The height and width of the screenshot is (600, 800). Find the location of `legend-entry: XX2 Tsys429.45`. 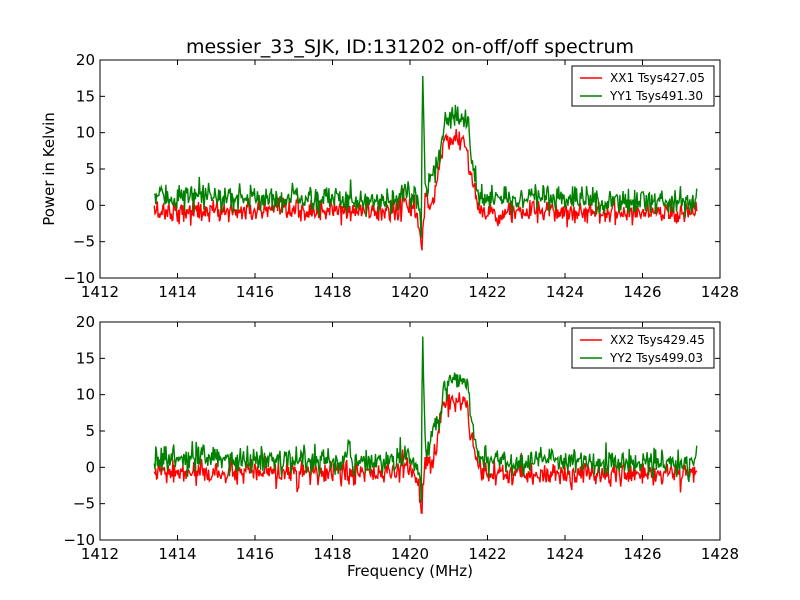

legend-entry: XX2 Tsys429.45 is located at coordinates (657, 340).